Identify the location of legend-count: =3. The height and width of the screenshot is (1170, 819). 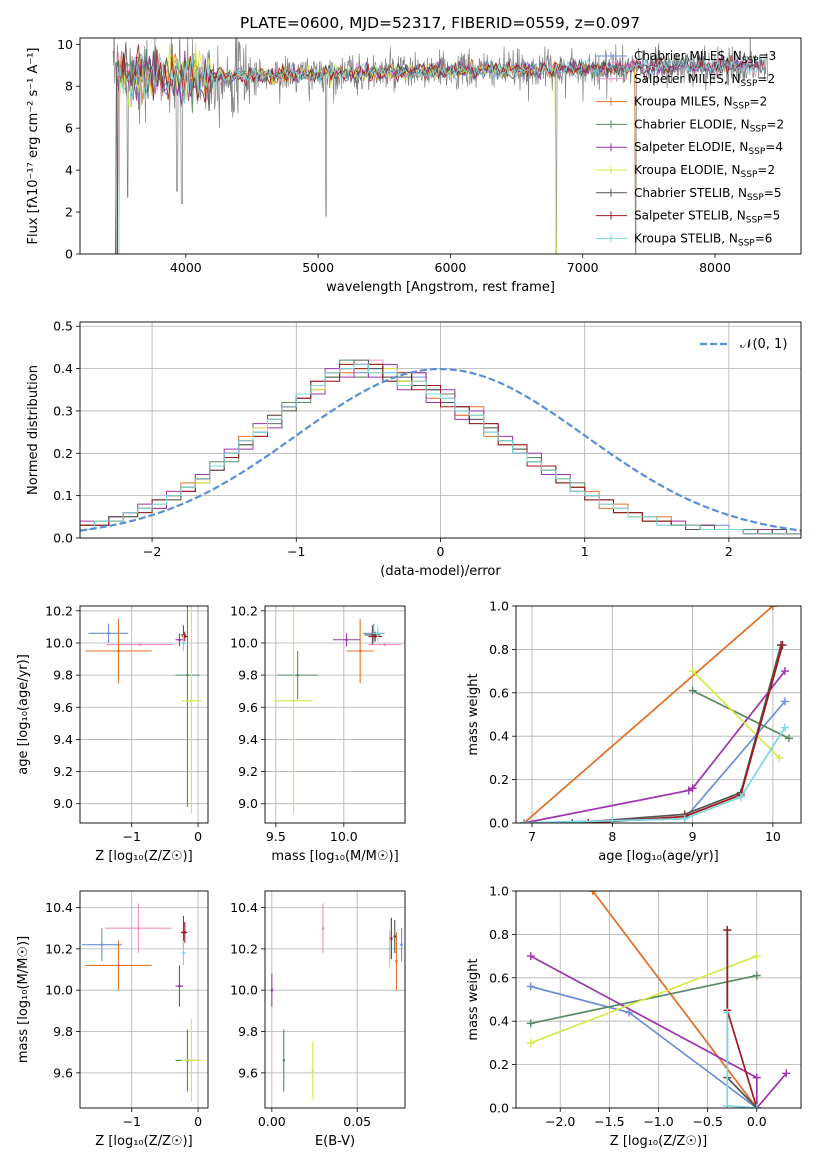
(768, 56).